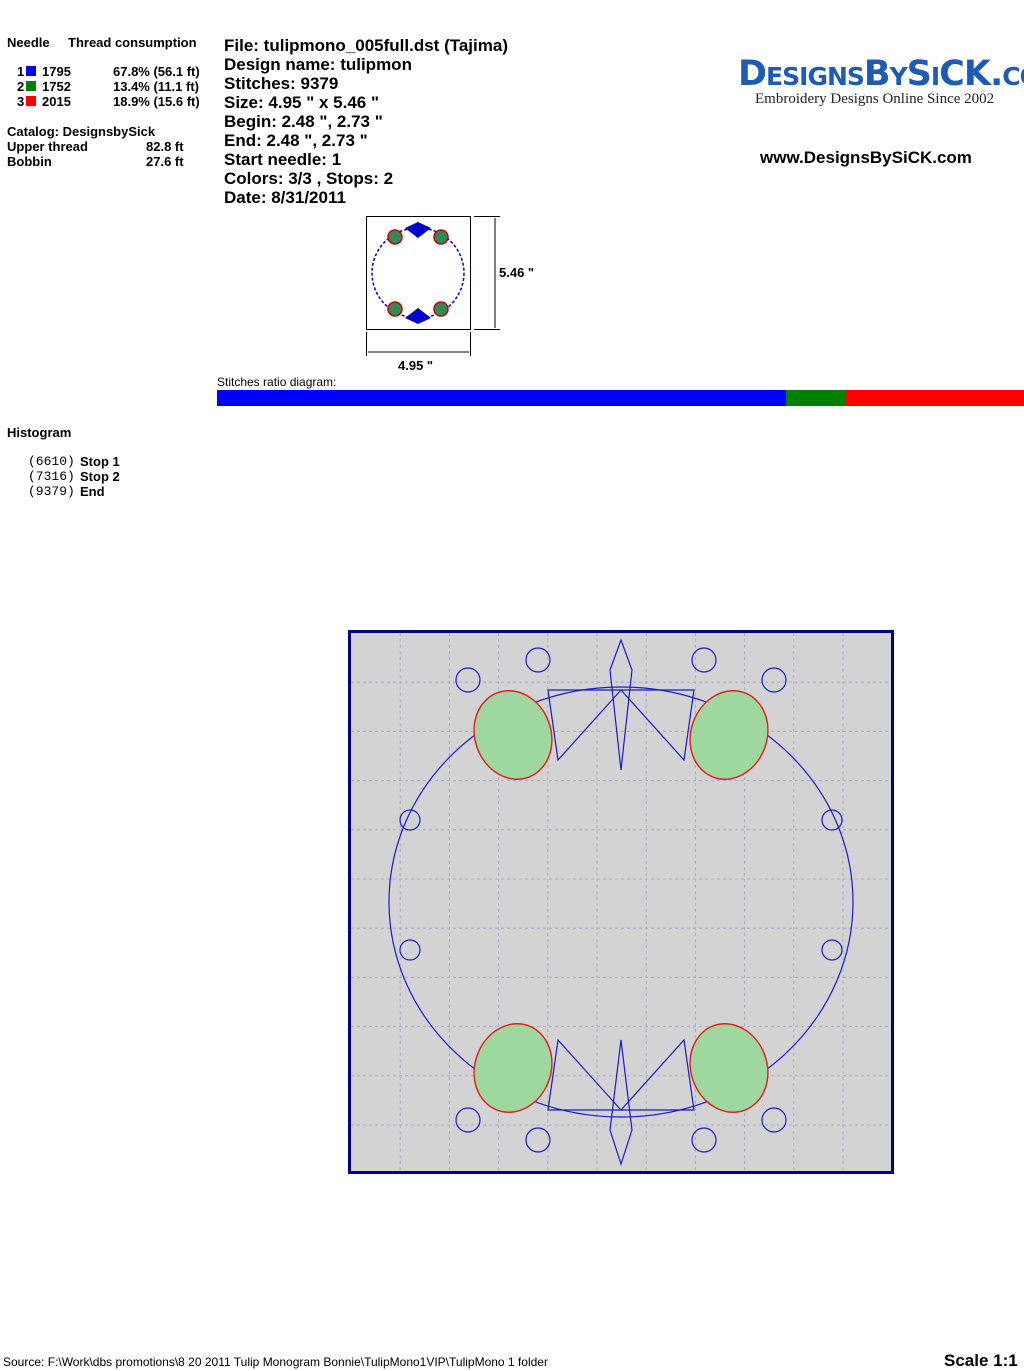 The width and height of the screenshot is (1024, 1371). What do you see at coordinates (281, 83) in the screenshot?
I see `info-line: Stitches: 9379` at bounding box center [281, 83].